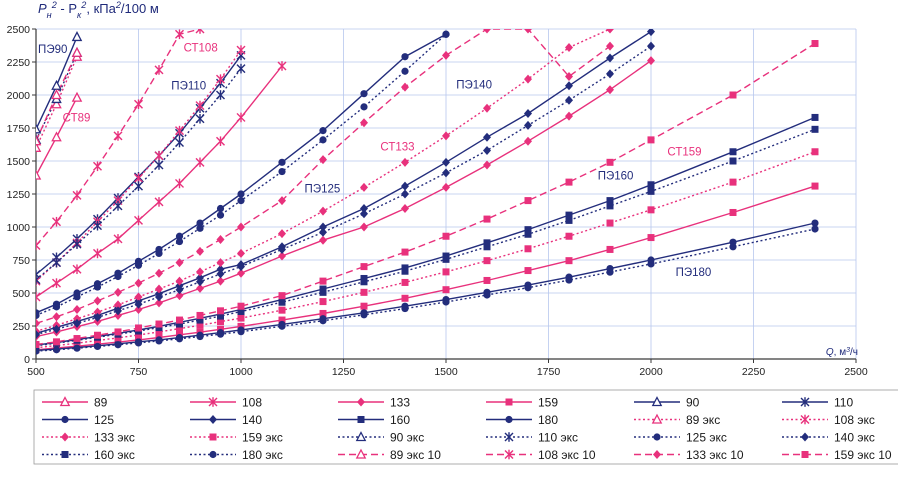 The image size is (898, 479). I want to click on legend-label: 160, so click(400, 420).